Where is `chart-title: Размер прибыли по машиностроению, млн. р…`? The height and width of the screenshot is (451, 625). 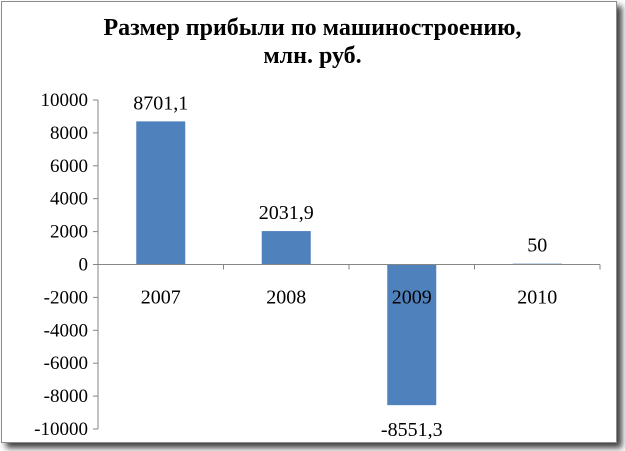 chart-title: Размер прибыли по машиностроению, млн. р… is located at coordinates (312, 42).